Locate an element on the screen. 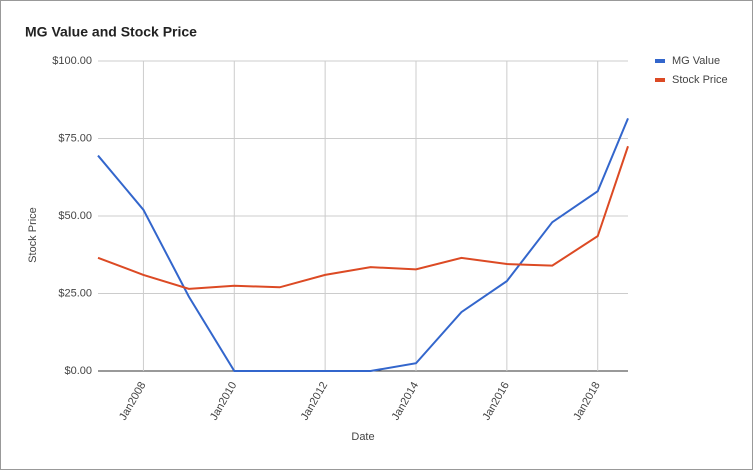 The image size is (753, 470). y-tick-label: $75.00 is located at coordinates (75, 138).